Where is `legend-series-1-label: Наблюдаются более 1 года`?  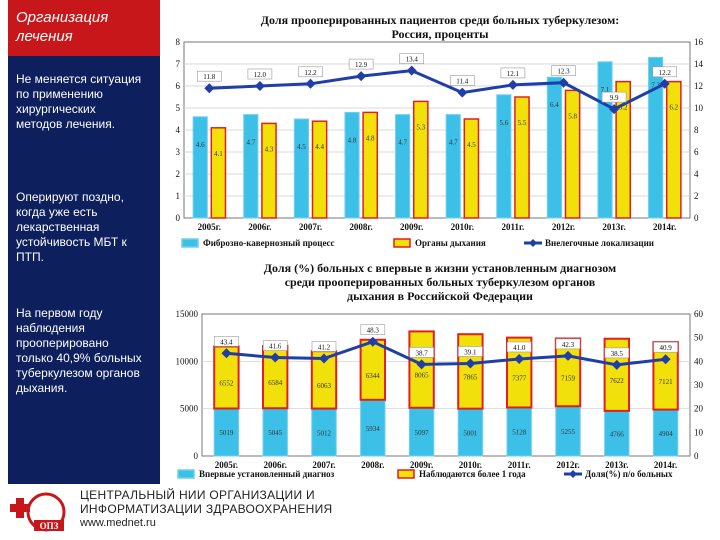
legend-series-1-label: Наблюдаются более 1 года is located at coordinates (472, 474).